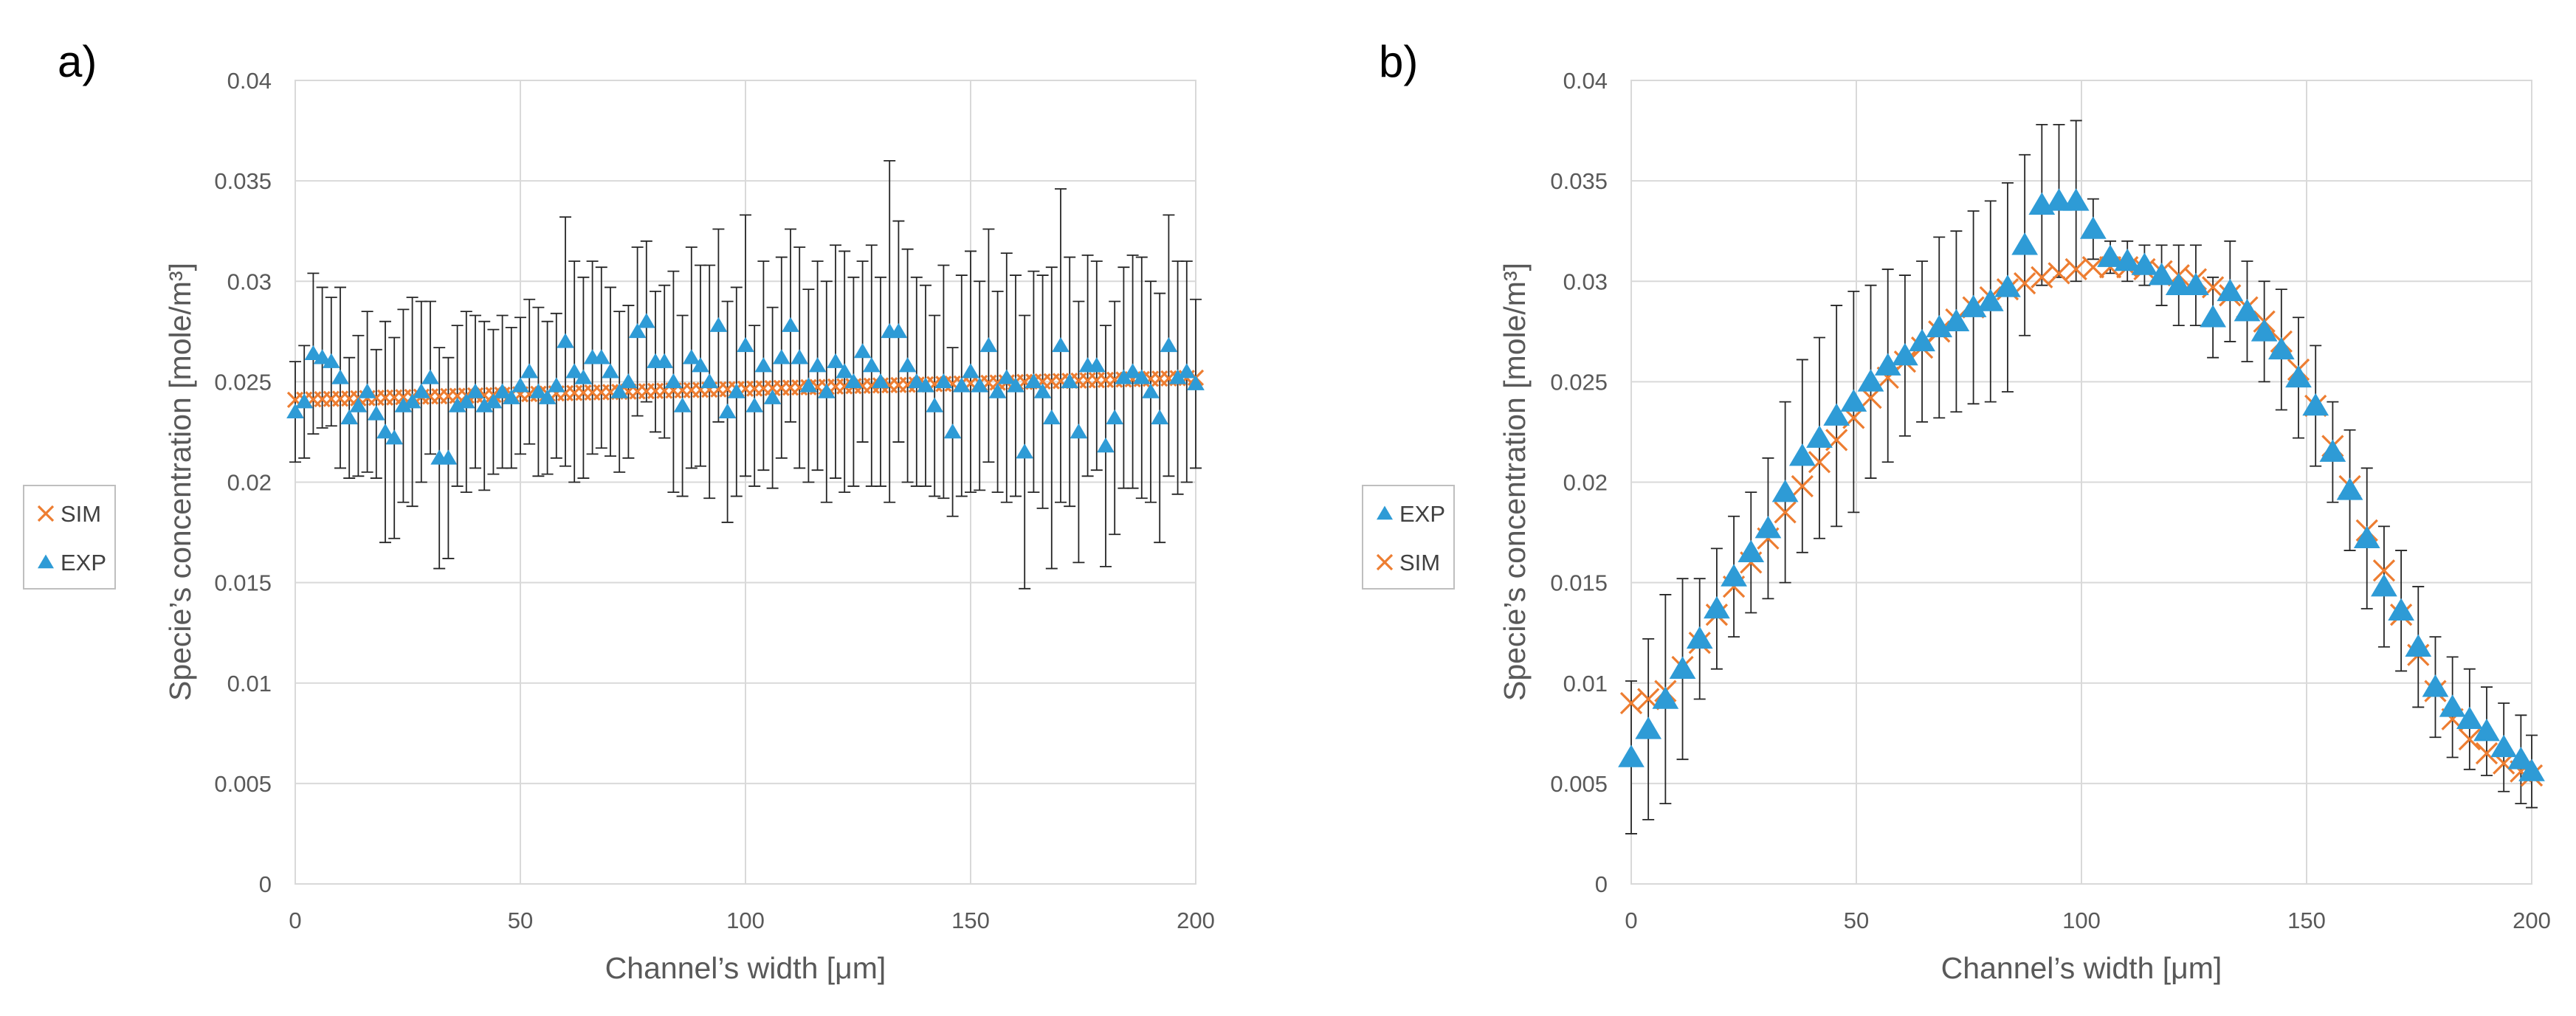  What do you see at coordinates (78, 62) in the screenshot?
I see `panel-letter: a)` at bounding box center [78, 62].